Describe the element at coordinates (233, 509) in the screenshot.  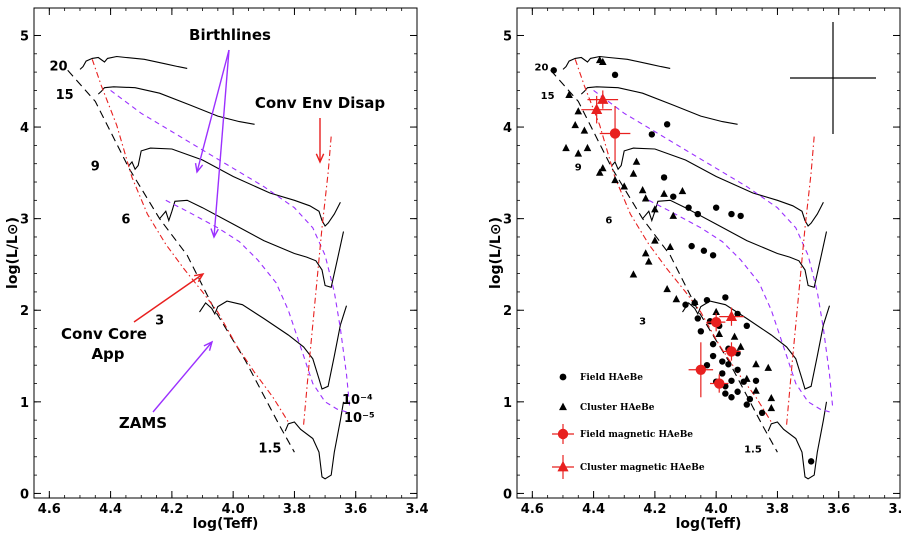
I see `x-tick-label: 4.0` at that location.